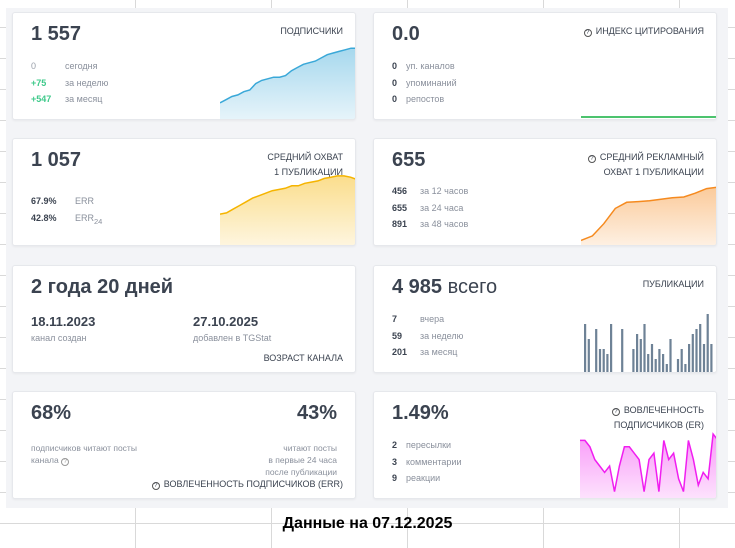  Describe the element at coordinates (34, 66) in the screenshot. I see `subscribers-today: 0` at that location.